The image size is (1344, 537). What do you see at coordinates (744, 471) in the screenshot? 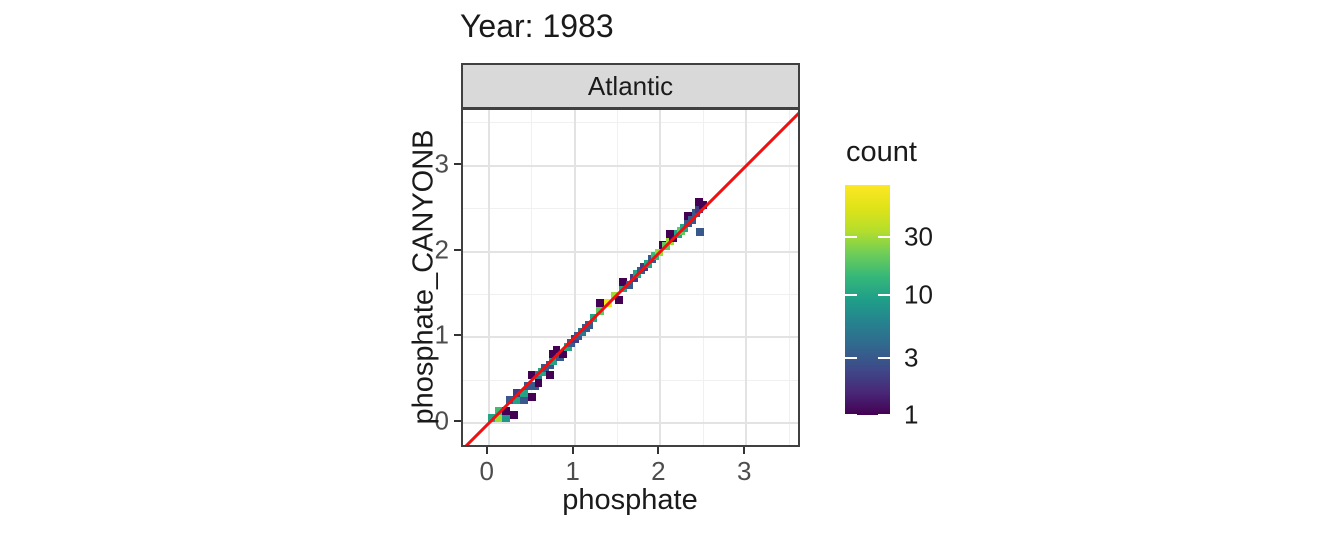
I see `x-tick-label: 3` at bounding box center [744, 471].